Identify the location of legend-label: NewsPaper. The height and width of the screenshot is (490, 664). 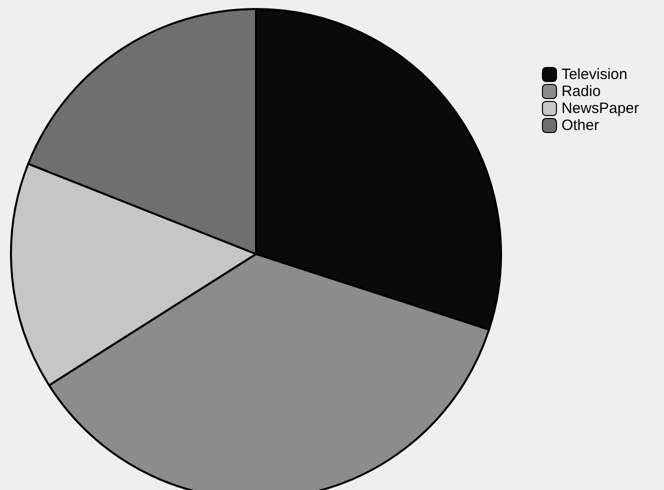
(600, 108).